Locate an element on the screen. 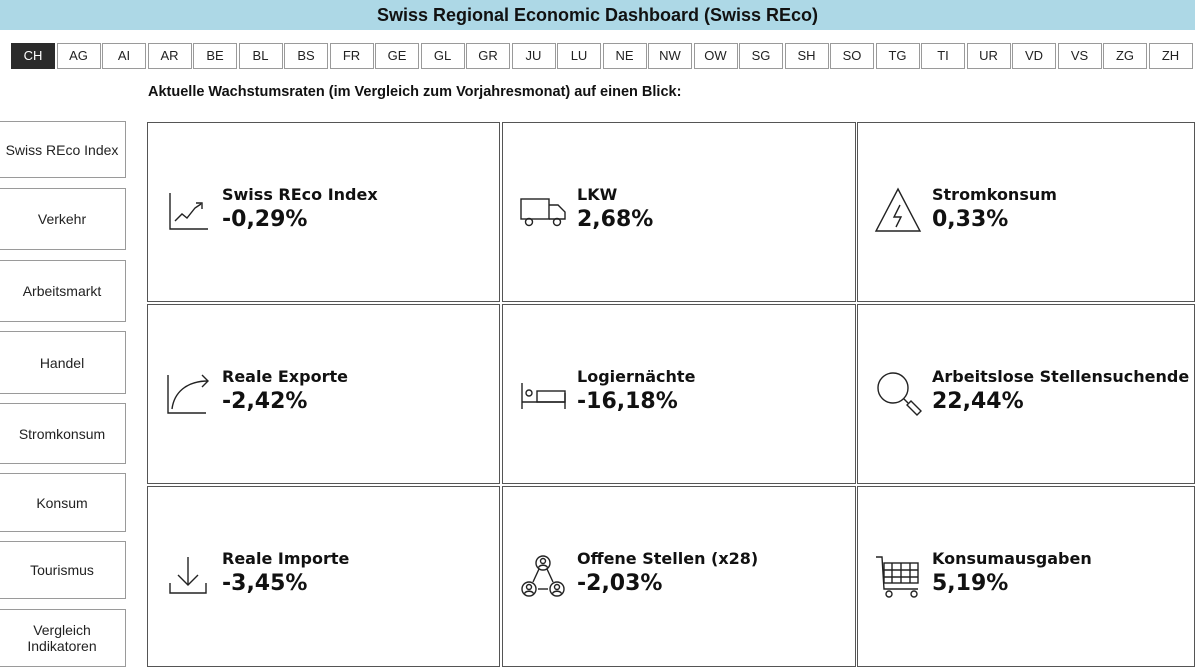 The image size is (1195, 672). magnifier-icon is located at coordinates (898, 393).